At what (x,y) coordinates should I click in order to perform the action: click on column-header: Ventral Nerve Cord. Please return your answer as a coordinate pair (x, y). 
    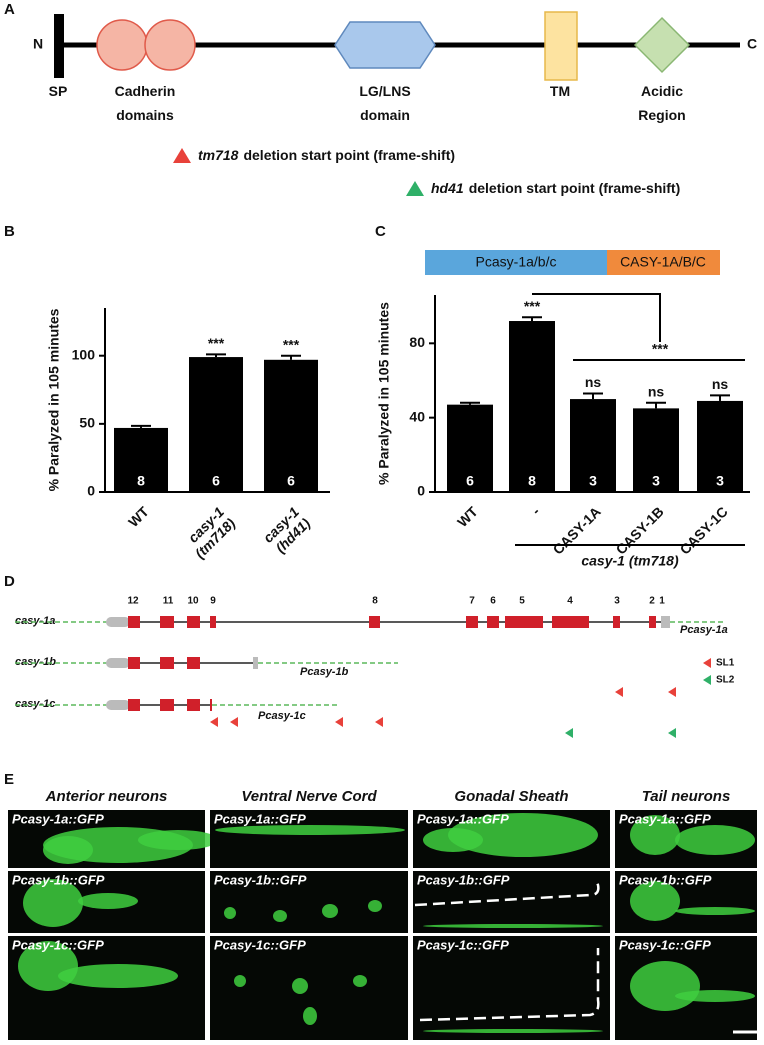
    Looking at the image, I should click on (309, 796).